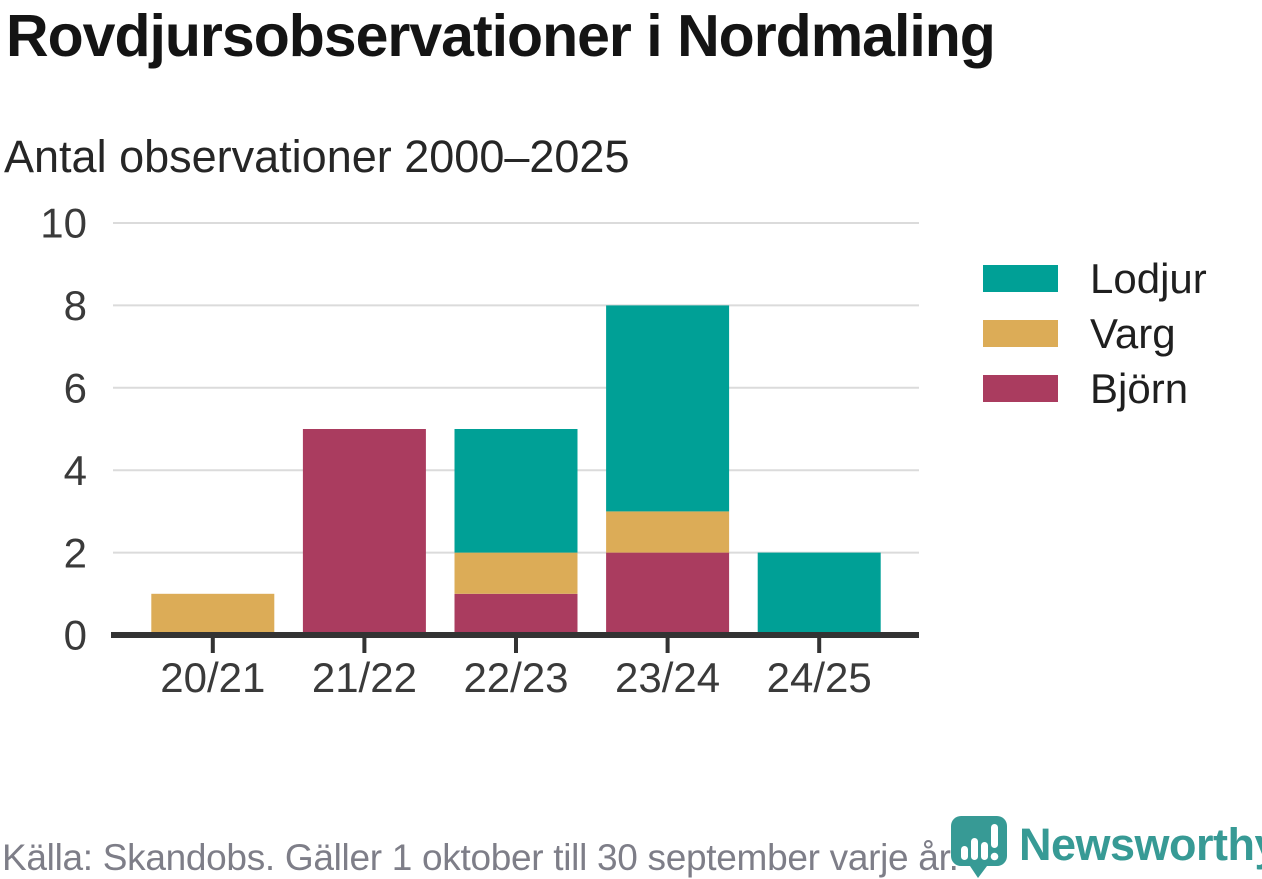  What do you see at coordinates (75, 635) in the screenshot?
I see `y-tick-label-0: 0` at bounding box center [75, 635].